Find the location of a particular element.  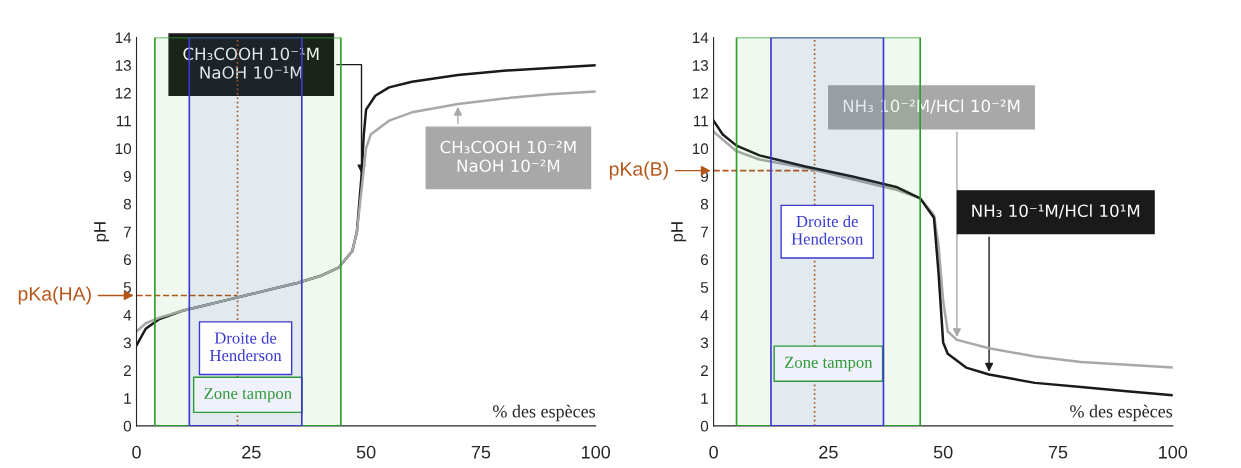

ref-line-label: pKa(HA) is located at coordinates (54, 295).